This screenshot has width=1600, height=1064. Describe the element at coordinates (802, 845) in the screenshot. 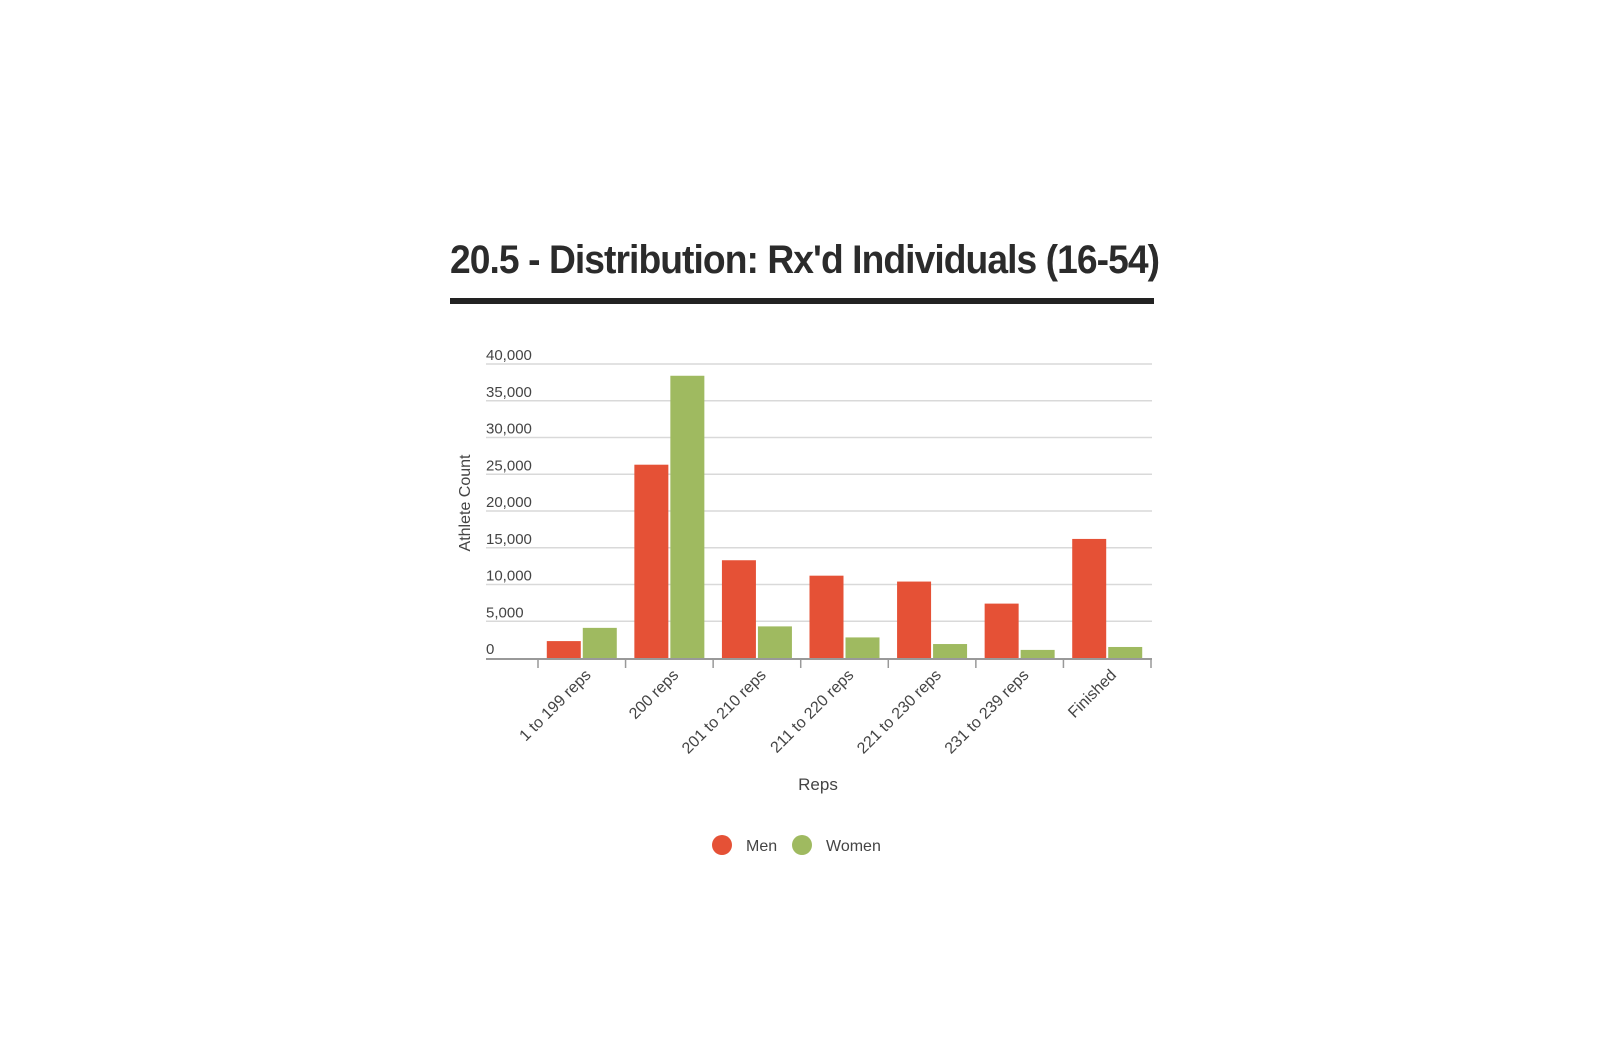

I see `legend-swatch-women` at that location.